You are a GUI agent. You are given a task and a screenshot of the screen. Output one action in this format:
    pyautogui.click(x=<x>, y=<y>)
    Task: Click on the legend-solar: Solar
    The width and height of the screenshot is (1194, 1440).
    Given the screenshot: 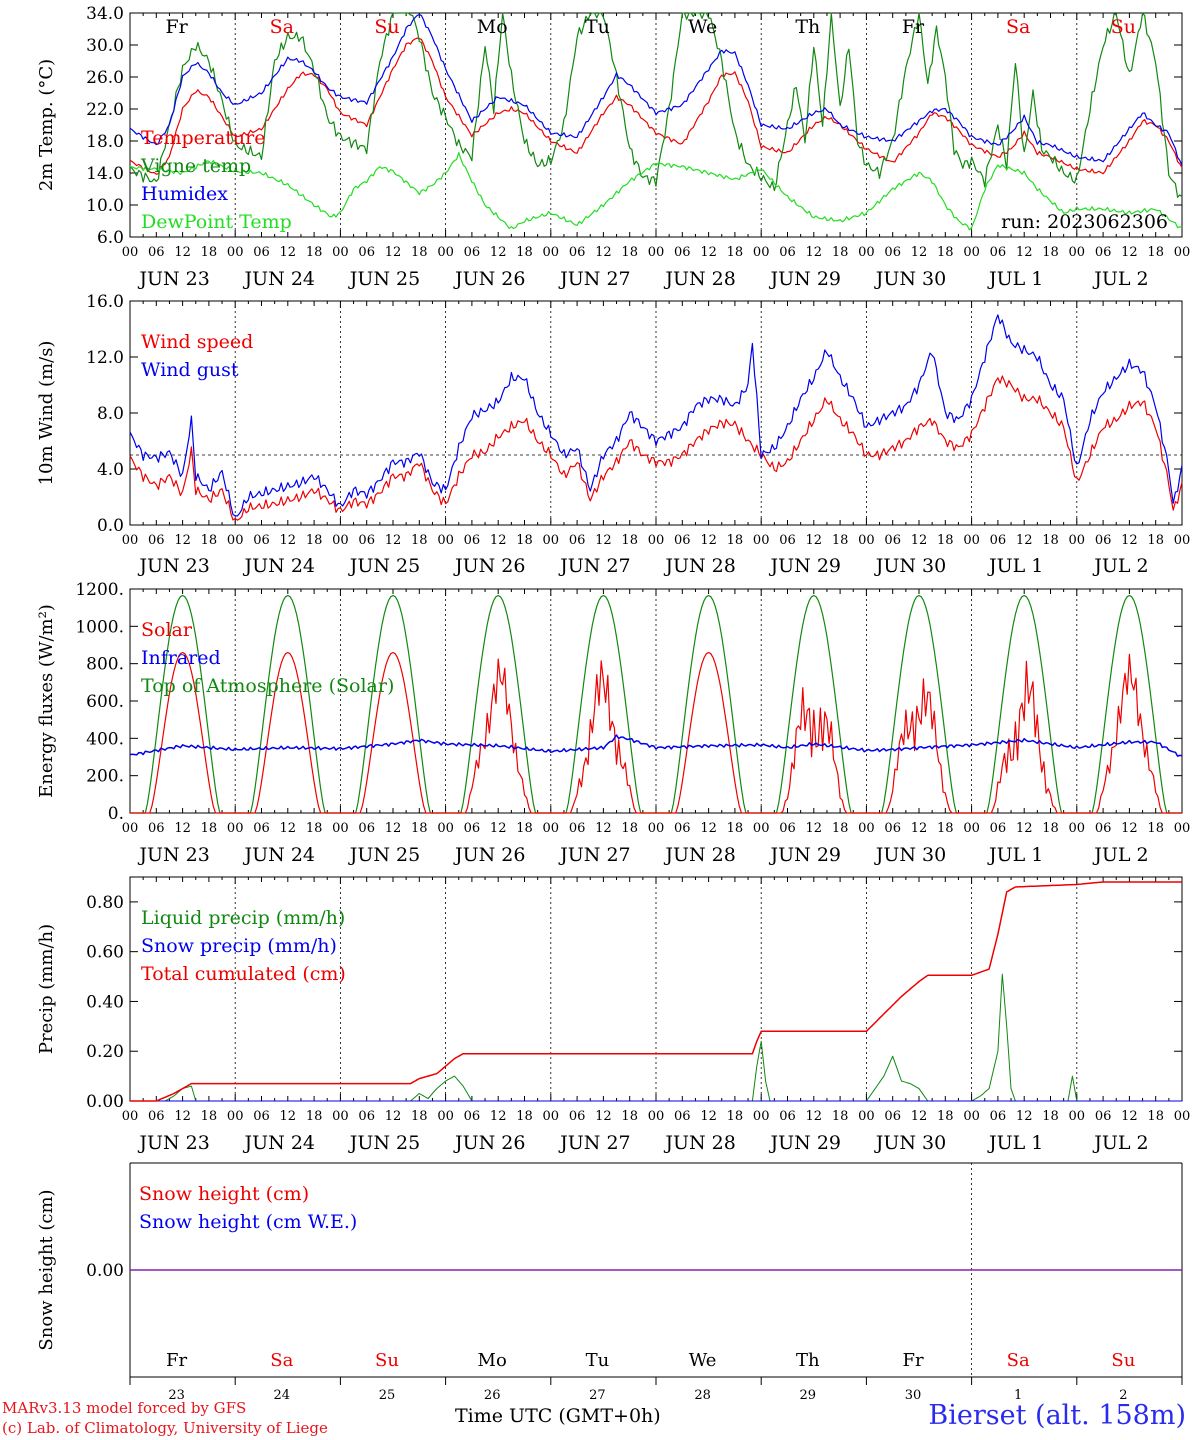 What is the action you would take?
    pyautogui.click(x=167, y=630)
    